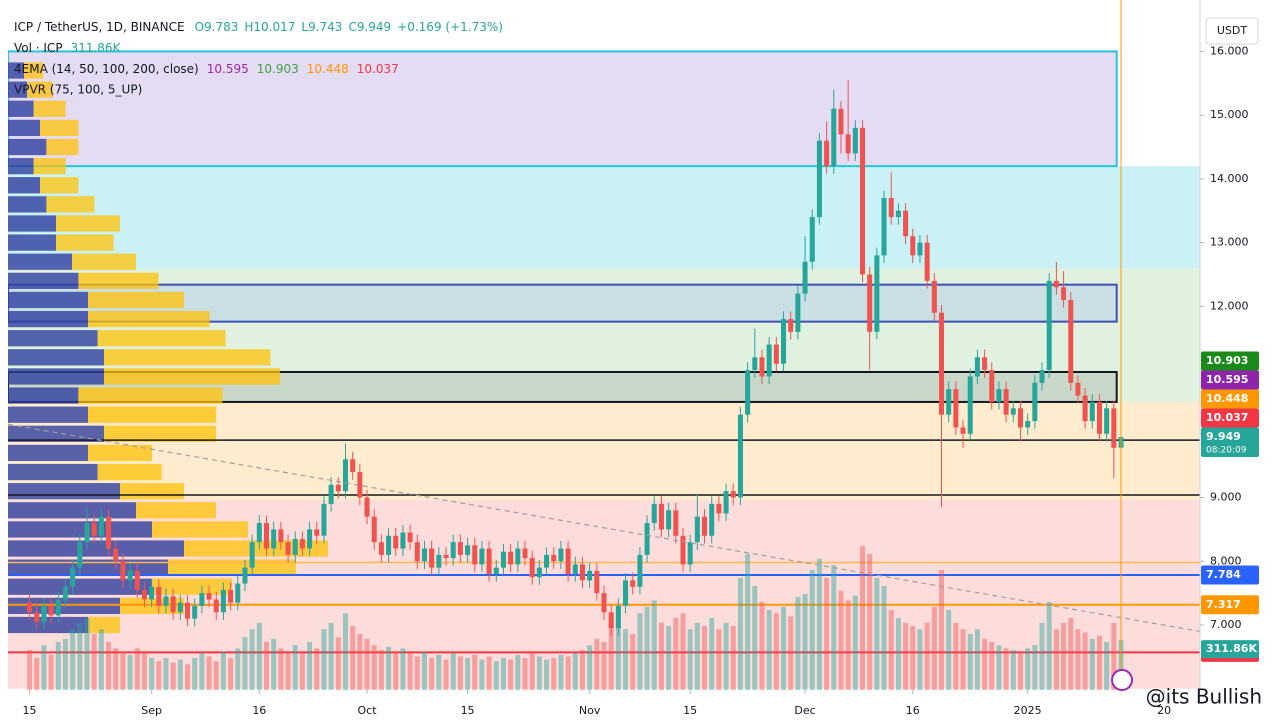 Image resolution: width=1280 pixels, height=720 pixels. I want to click on price-label-box, so click(1230, 399).